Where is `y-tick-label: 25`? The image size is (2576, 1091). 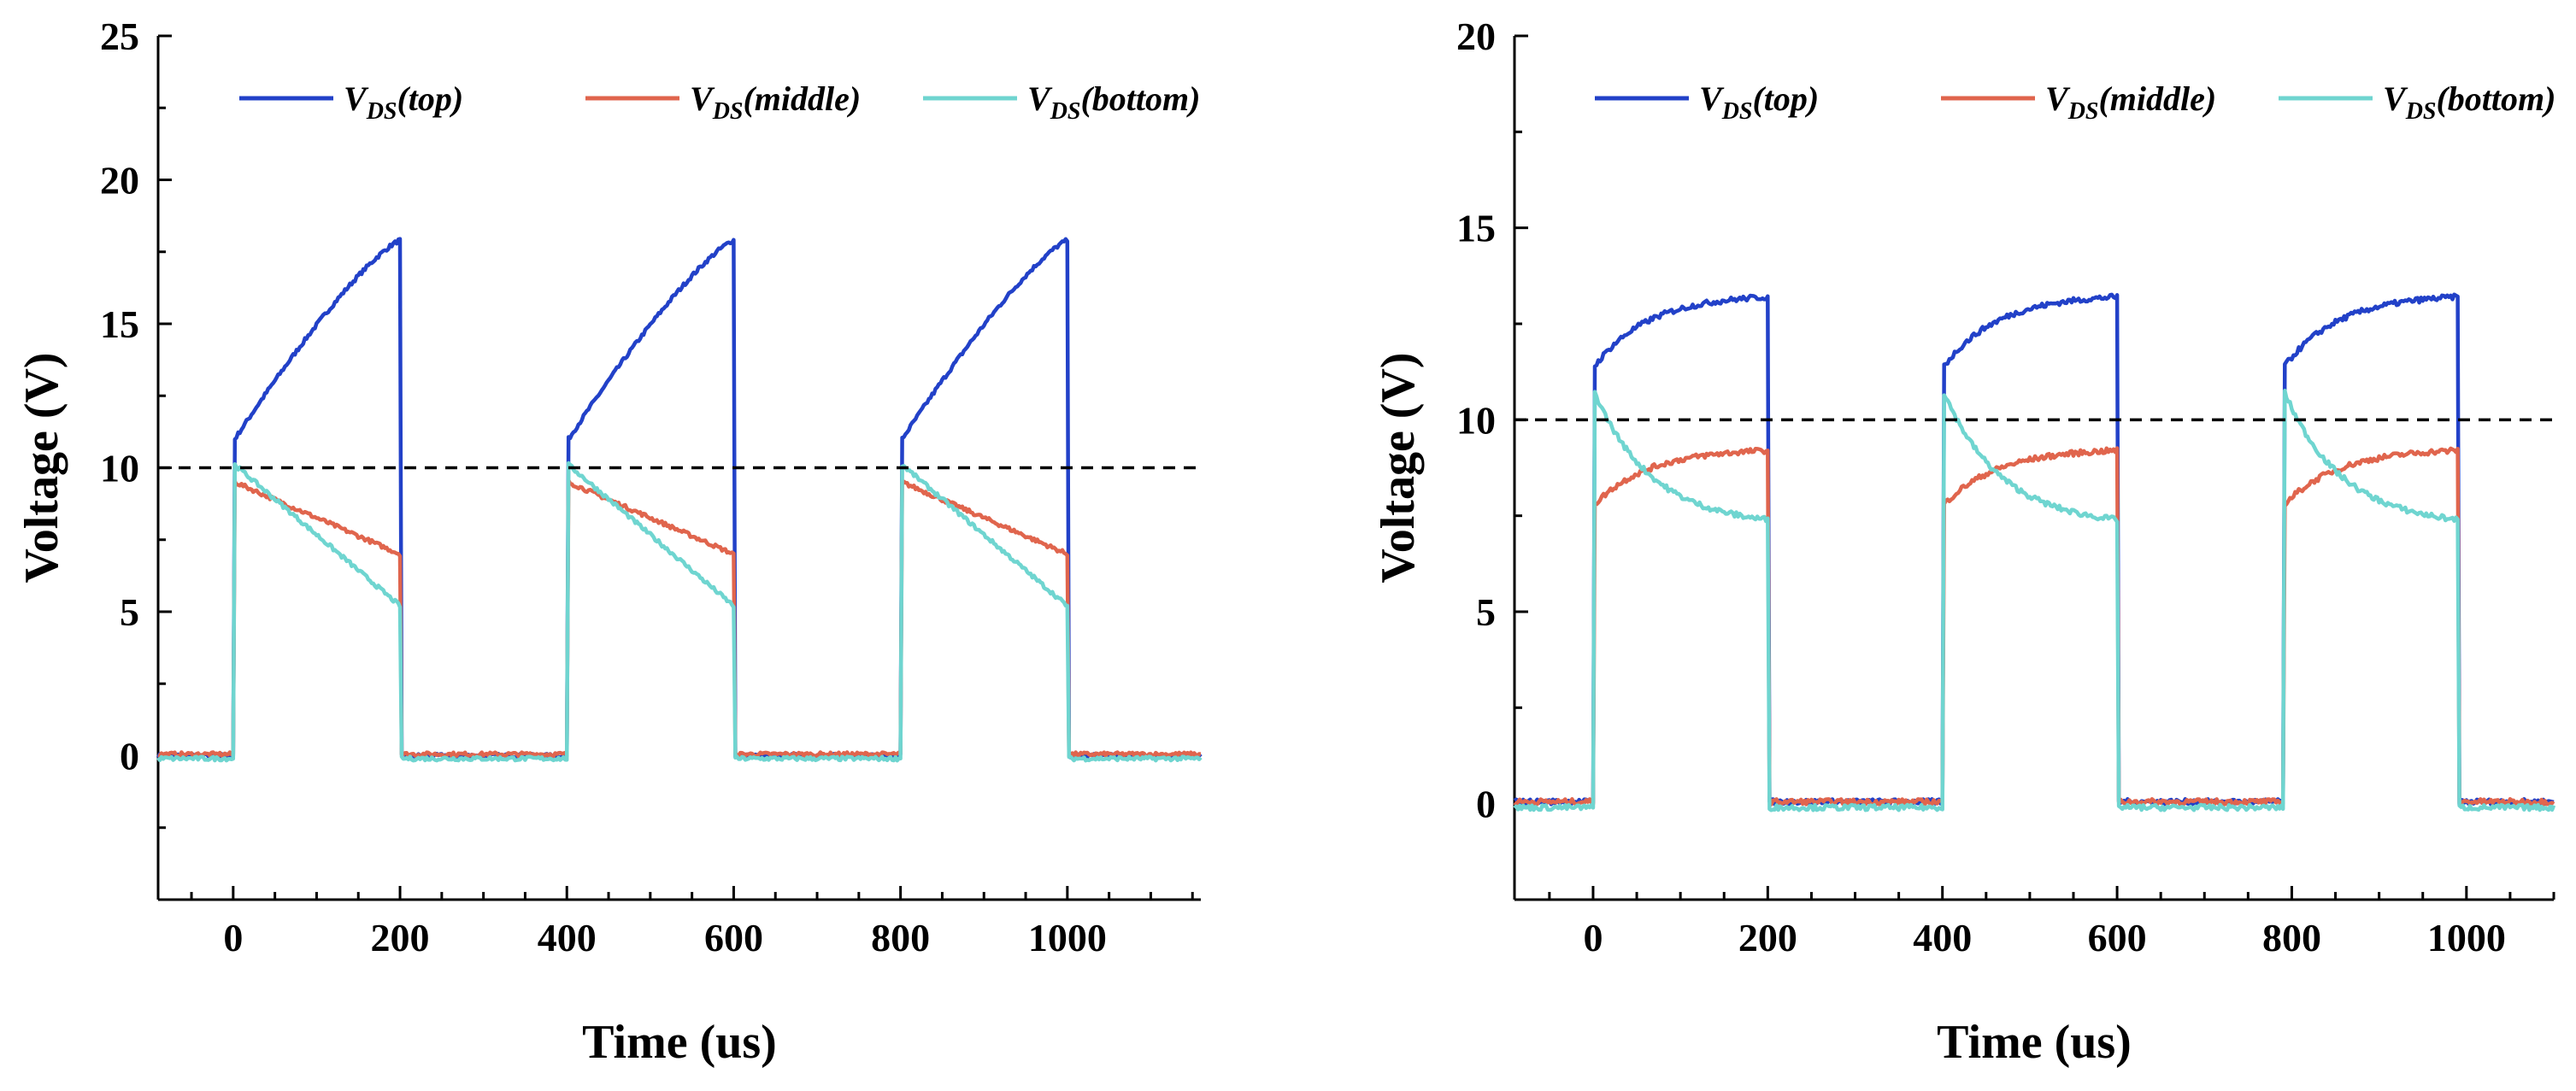
y-tick-label: 25 is located at coordinates (119, 36).